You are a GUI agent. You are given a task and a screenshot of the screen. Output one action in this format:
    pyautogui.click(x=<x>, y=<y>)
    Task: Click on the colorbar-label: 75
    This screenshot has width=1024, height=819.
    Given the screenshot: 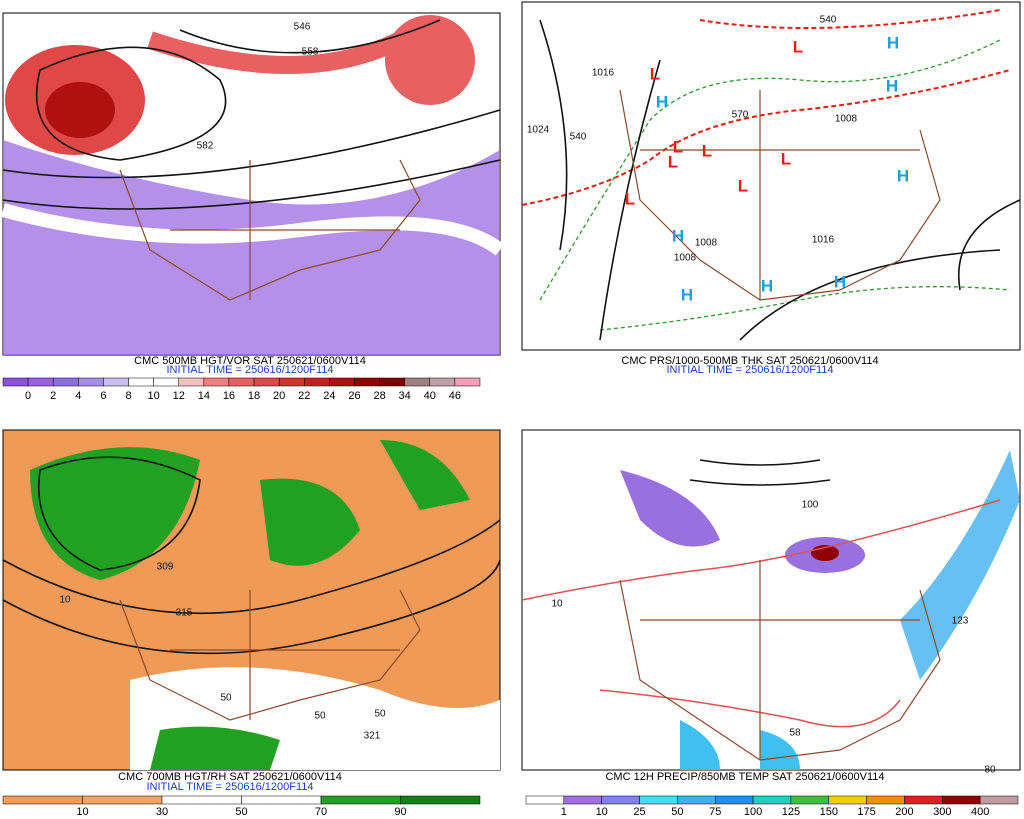 What is the action you would take?
    pyautogui.click(x=715, y=812)
    